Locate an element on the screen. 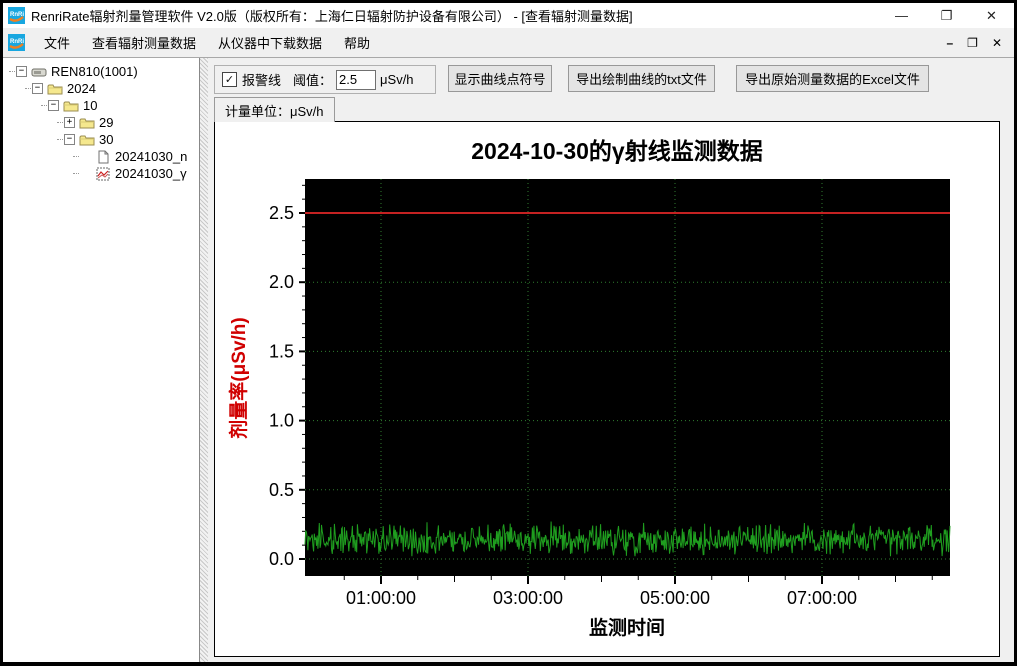 Image resolution: width=1017 pixels, height=666 pixels. tree-item-label: 2024 is located at coordinates (81, 88).